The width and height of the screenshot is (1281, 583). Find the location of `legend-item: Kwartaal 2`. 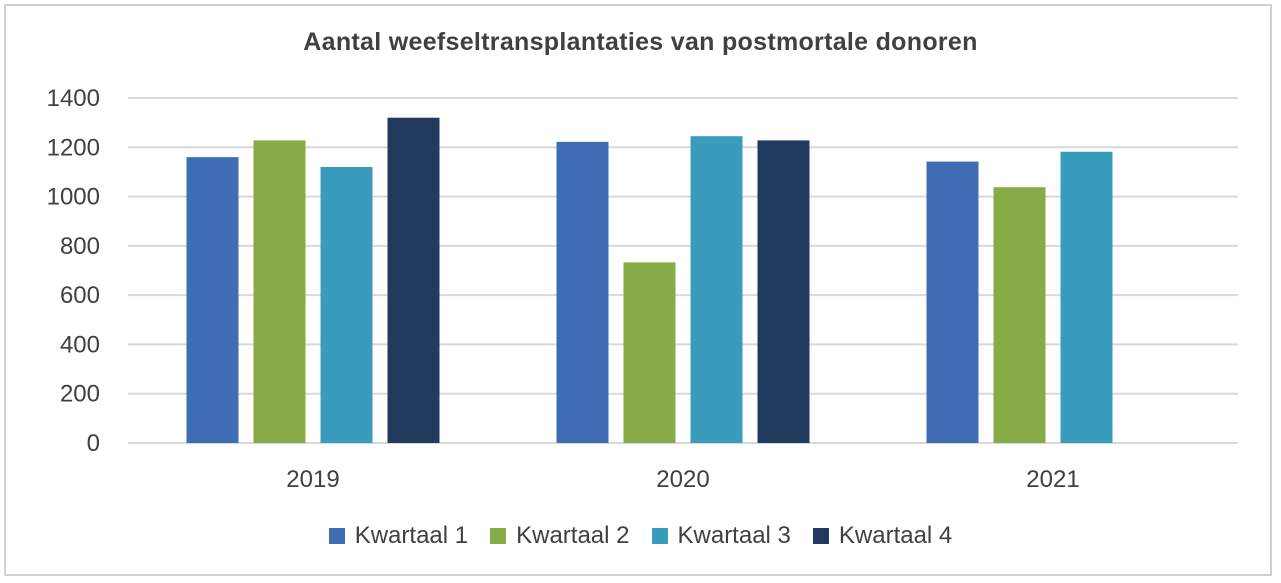

legend-item: Kwartaal 2 is located at coordinates (560, 536).